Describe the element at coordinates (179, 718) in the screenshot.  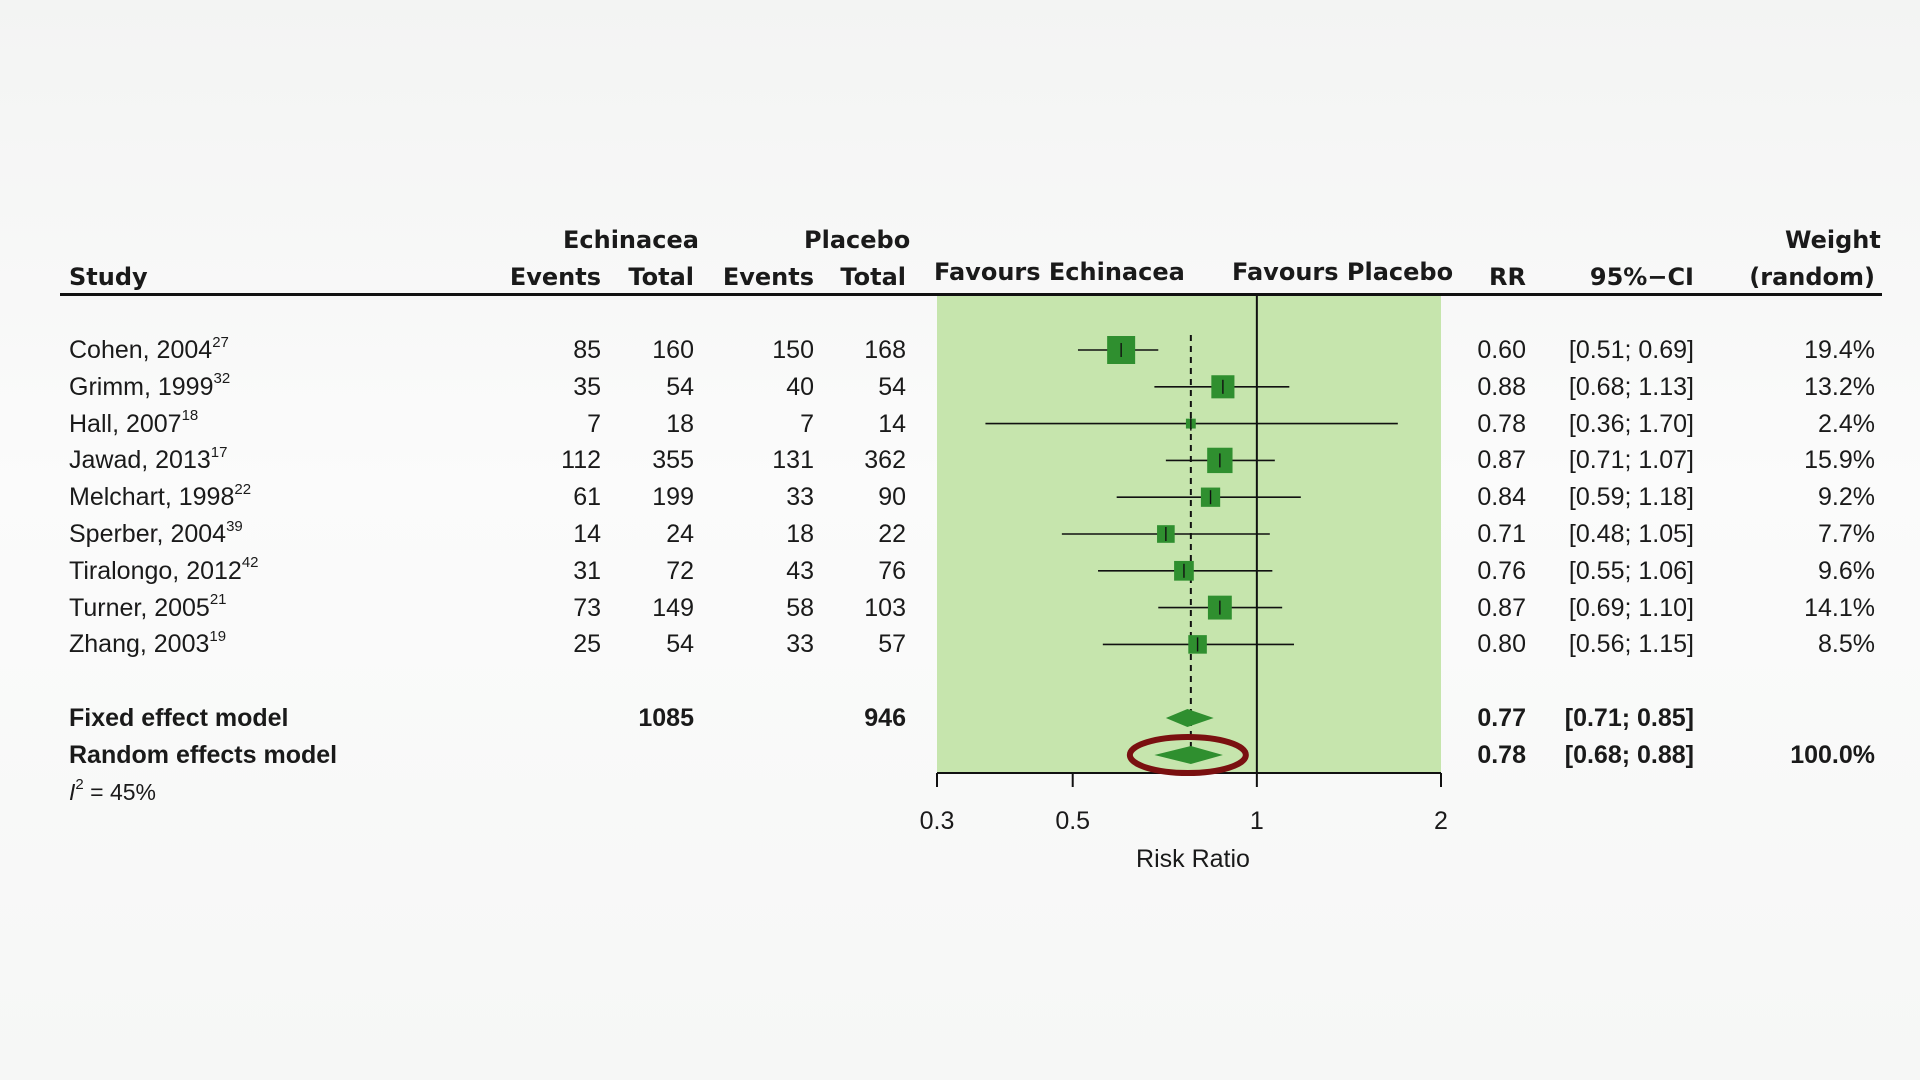
I see `fixed-effect-label: Fixed effect model` at that location.